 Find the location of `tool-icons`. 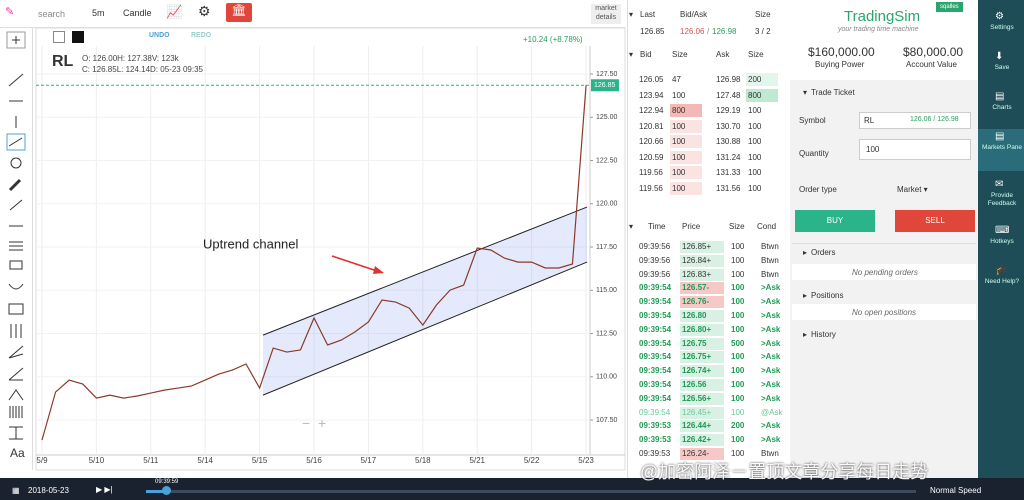

tool-icons is located at coordinates (16, 235).